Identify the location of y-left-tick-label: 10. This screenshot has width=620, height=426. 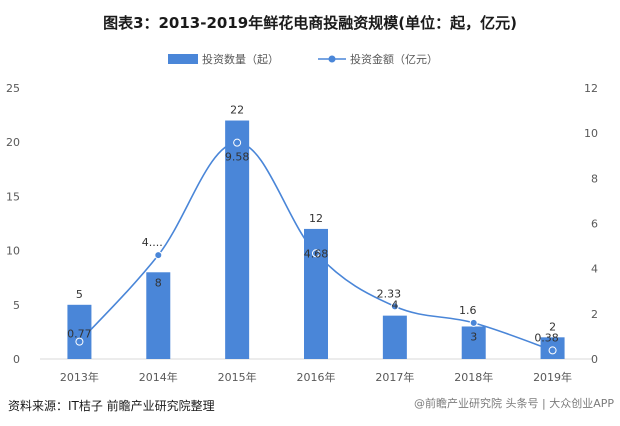
(13, 251).